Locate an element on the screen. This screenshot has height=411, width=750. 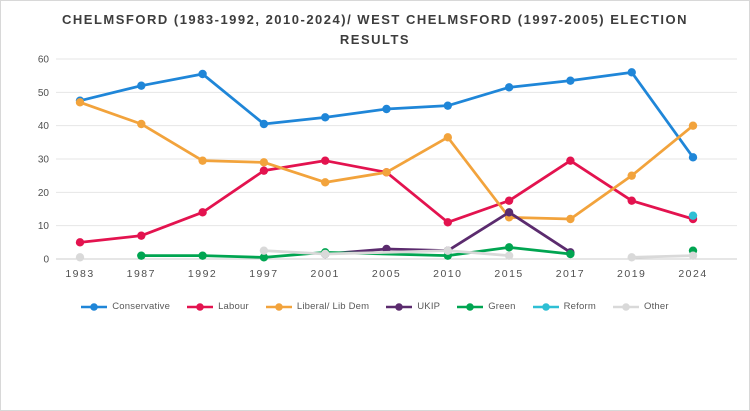
marker-liberal-lib-dem-1983 is located at coordinates (80, 102).